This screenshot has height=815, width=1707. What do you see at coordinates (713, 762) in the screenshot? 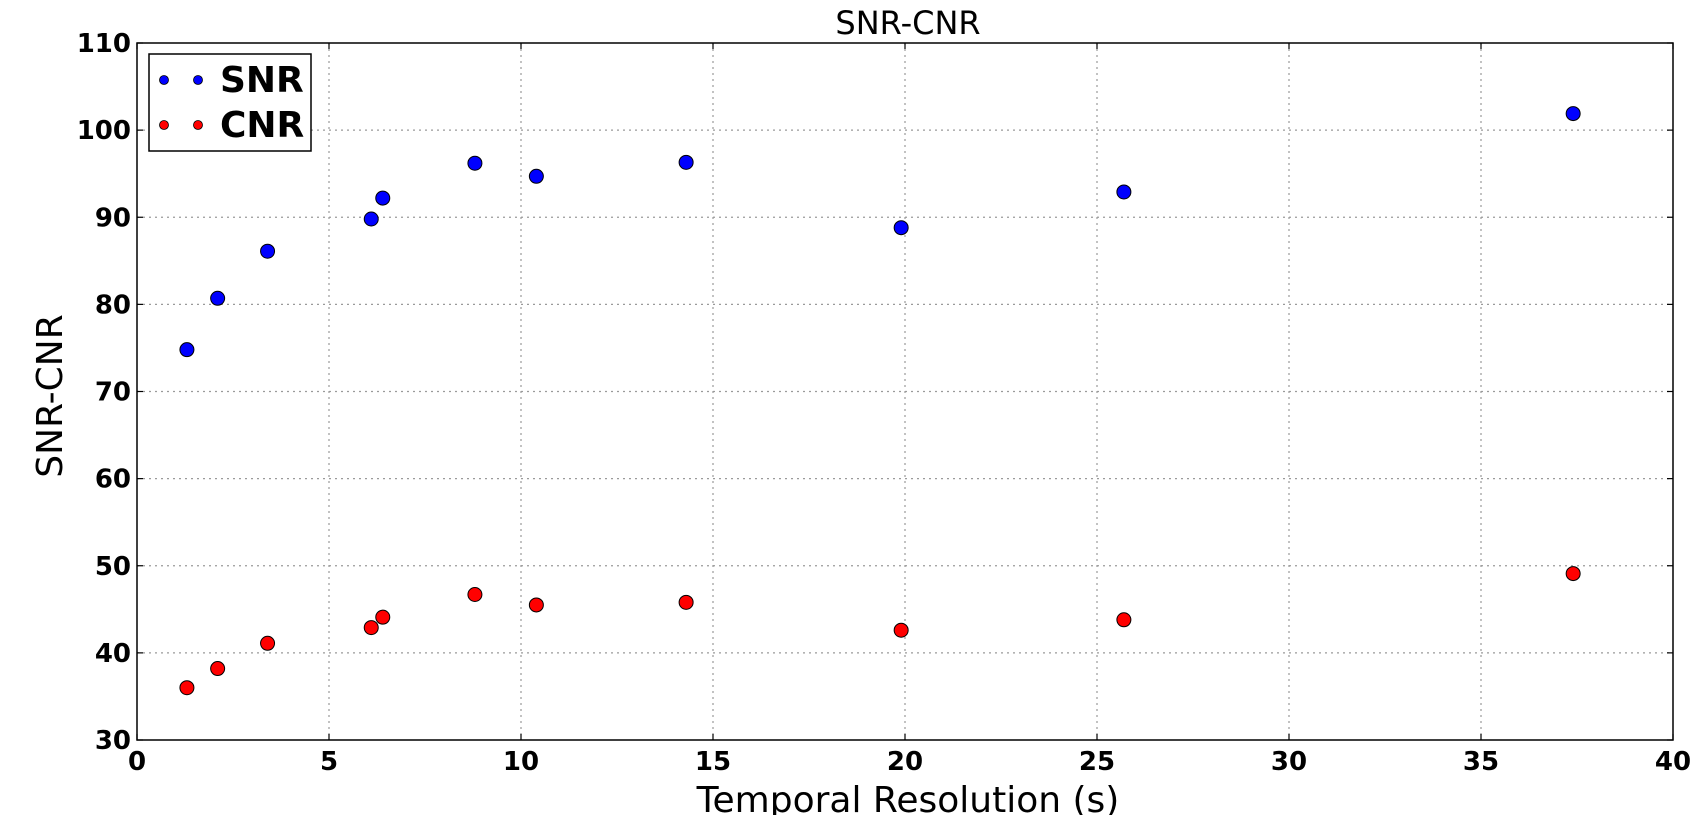
I see `x-tick-label: 15` at bounding box center [713, 762].